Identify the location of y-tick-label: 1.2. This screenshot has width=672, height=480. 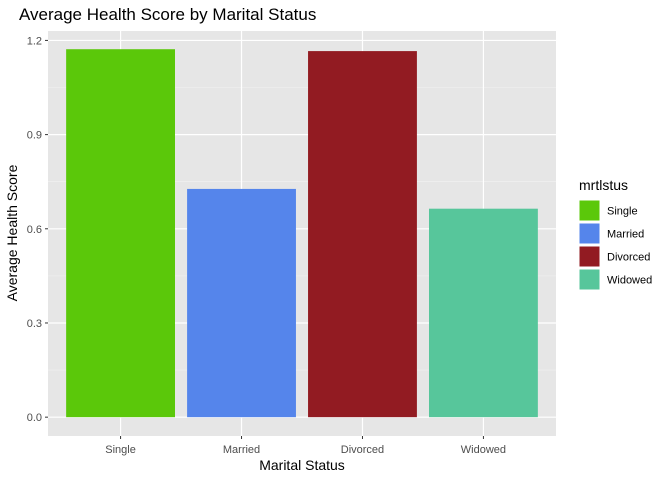
(34, 41).